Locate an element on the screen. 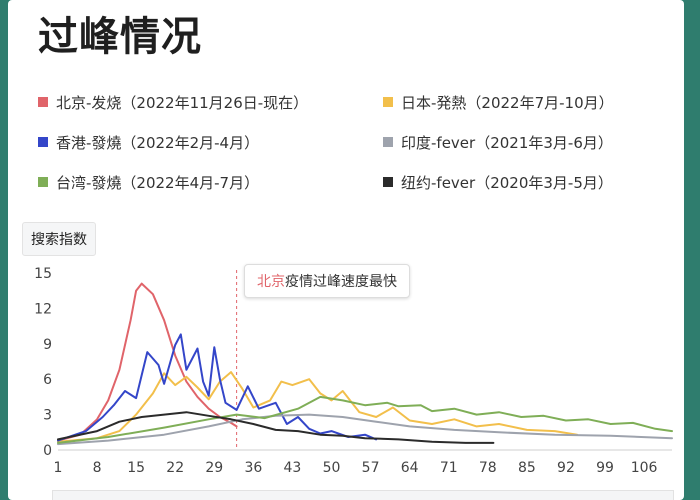  x-tick-label: 64 is located at coordinates (410, 468).